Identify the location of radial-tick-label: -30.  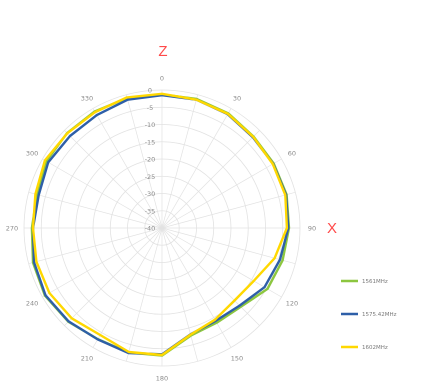
(150, 194).